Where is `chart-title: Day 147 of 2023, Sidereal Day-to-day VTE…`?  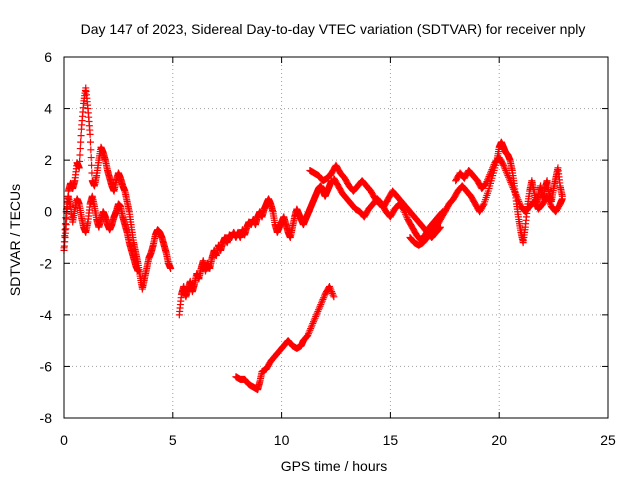 chart-title: Day 147 of 2023, Sidereal Day-to-day VTE… is located at coordinates (333, 29).